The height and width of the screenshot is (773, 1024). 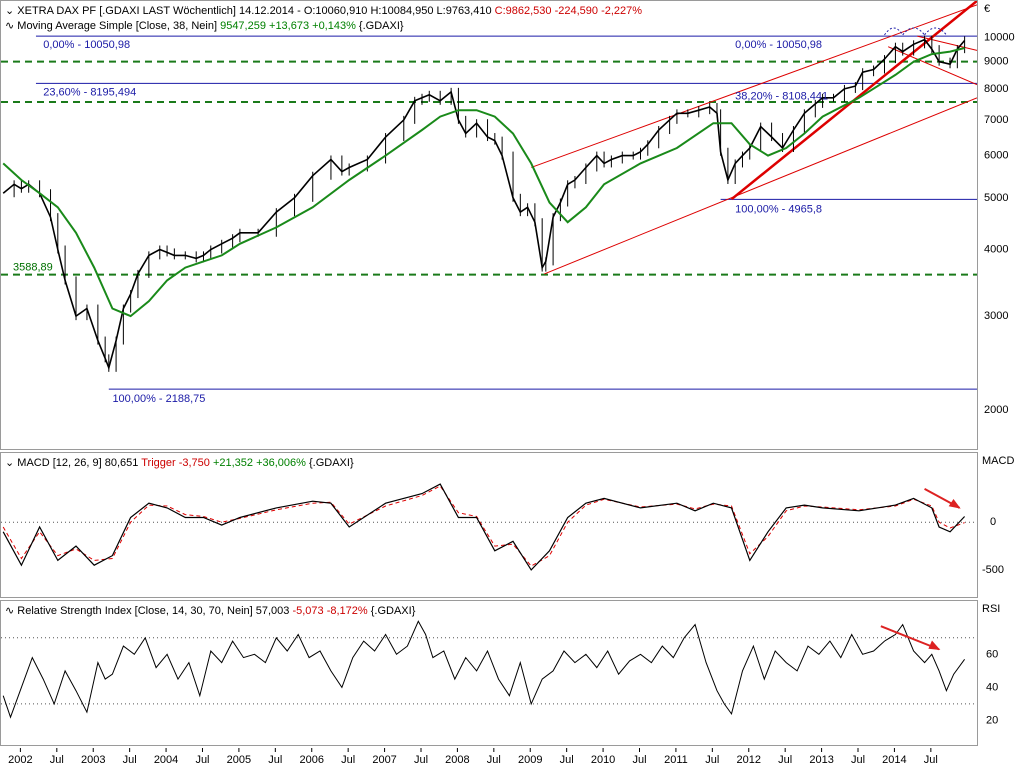 What do you see at coordinates (10, 26) in the screenshot?
I see `ma-icon: ∿` at bounding box center [10, 26].